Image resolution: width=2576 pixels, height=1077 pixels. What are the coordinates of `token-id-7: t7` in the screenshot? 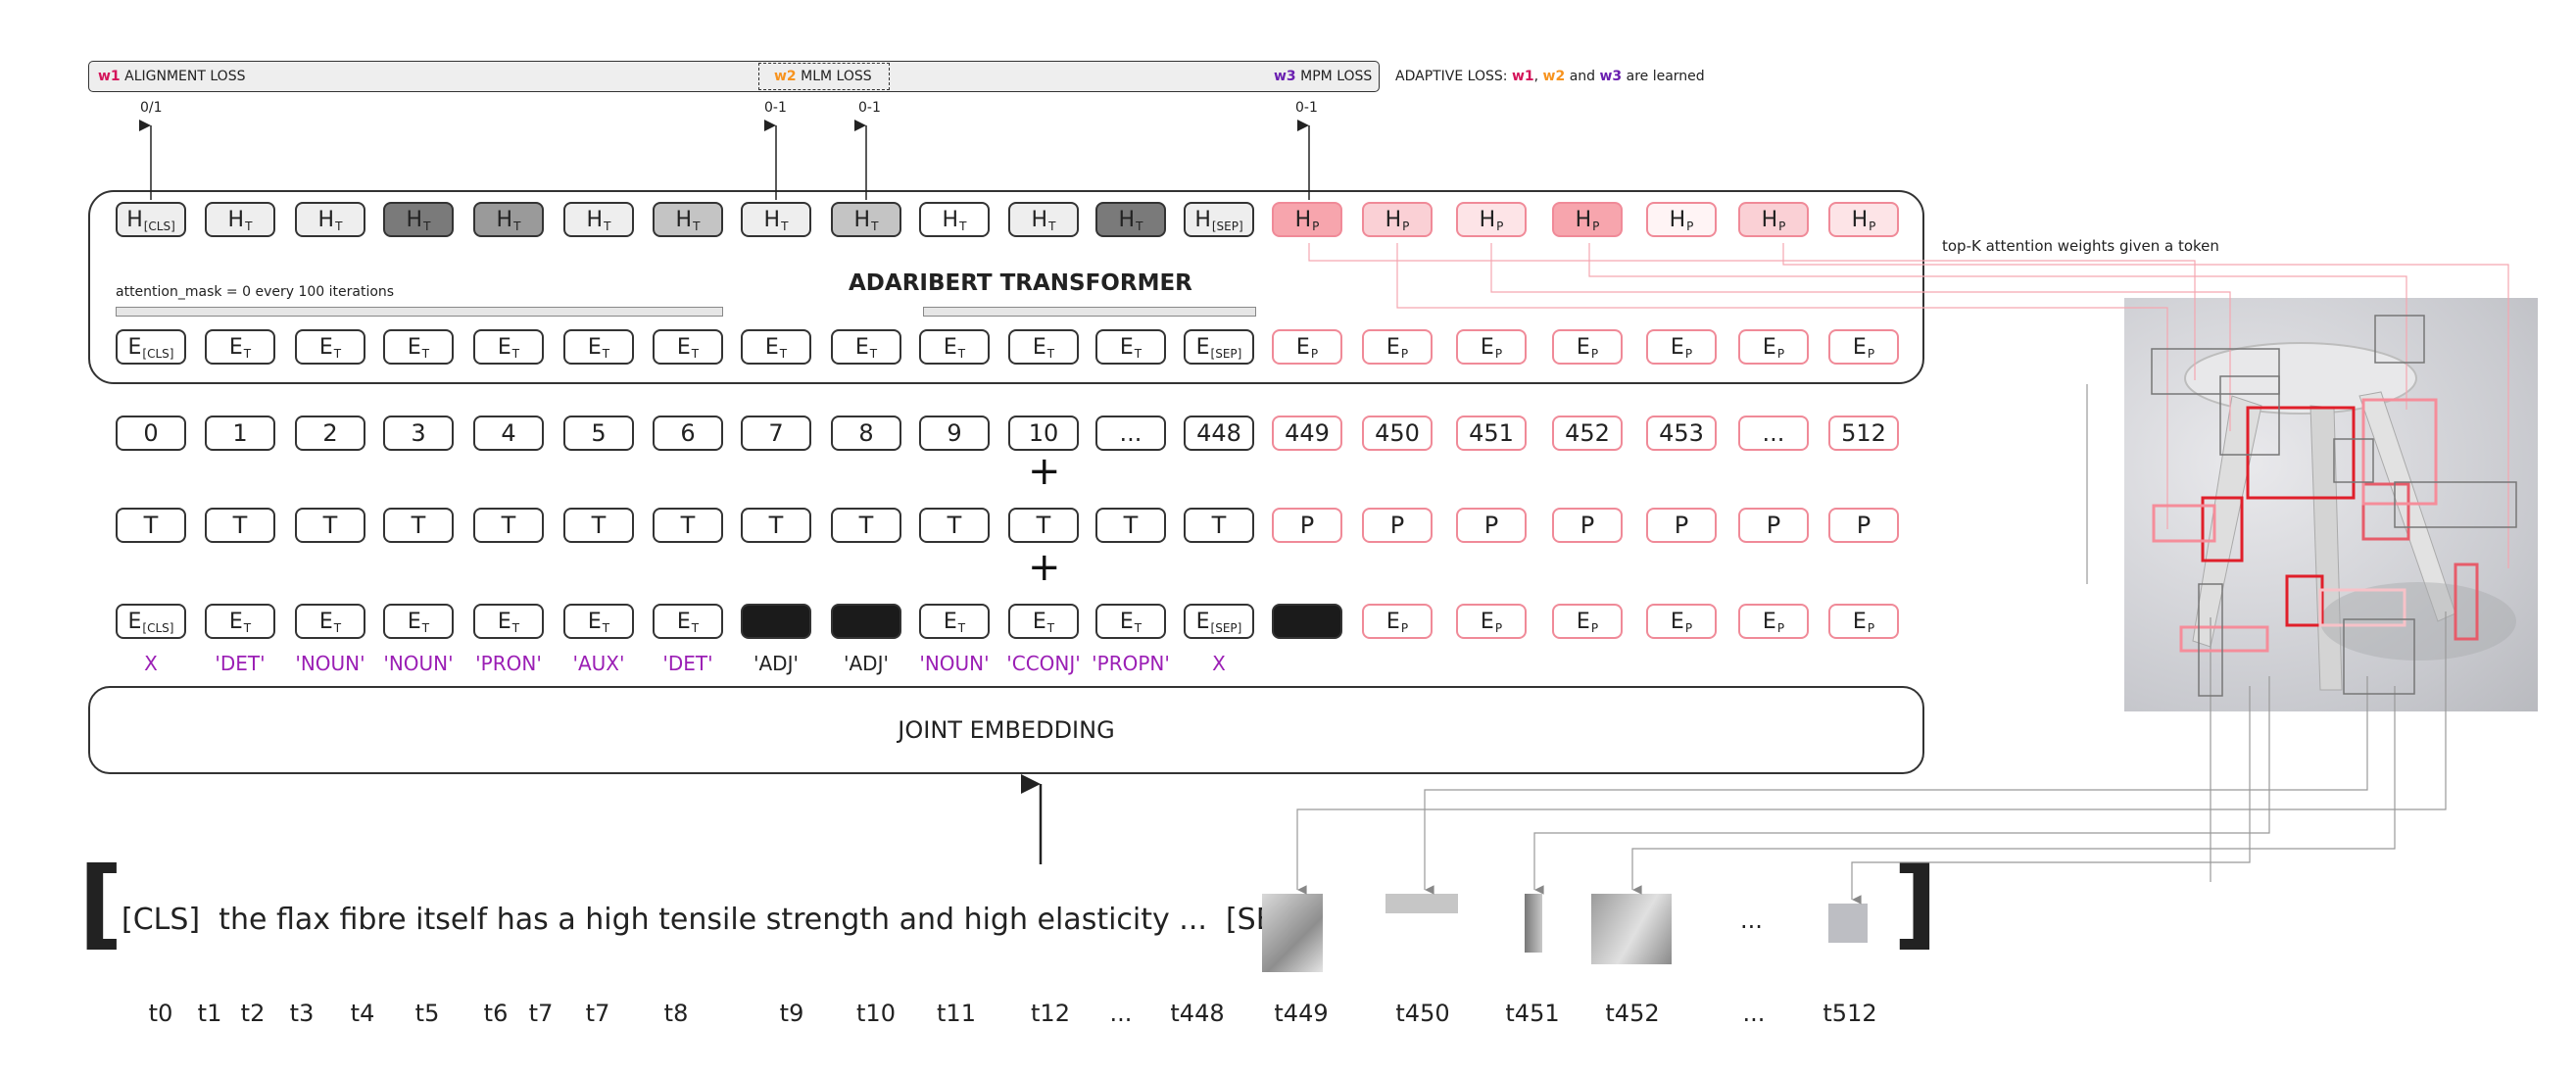 It's located at (541, 1014).